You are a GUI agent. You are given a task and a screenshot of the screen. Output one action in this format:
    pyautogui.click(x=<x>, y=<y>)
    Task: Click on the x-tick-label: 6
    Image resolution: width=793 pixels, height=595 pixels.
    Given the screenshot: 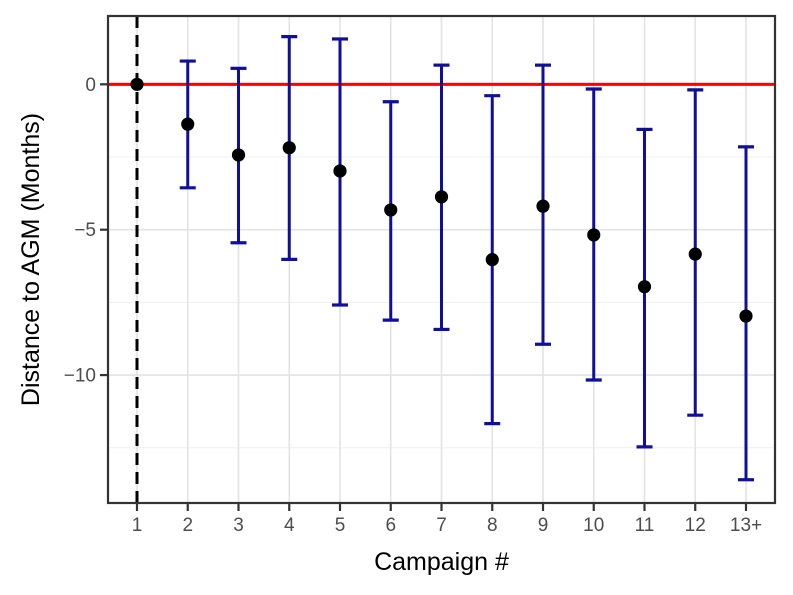 What is the action you would take?
    pyautogui.click(x=390, y=525)
    